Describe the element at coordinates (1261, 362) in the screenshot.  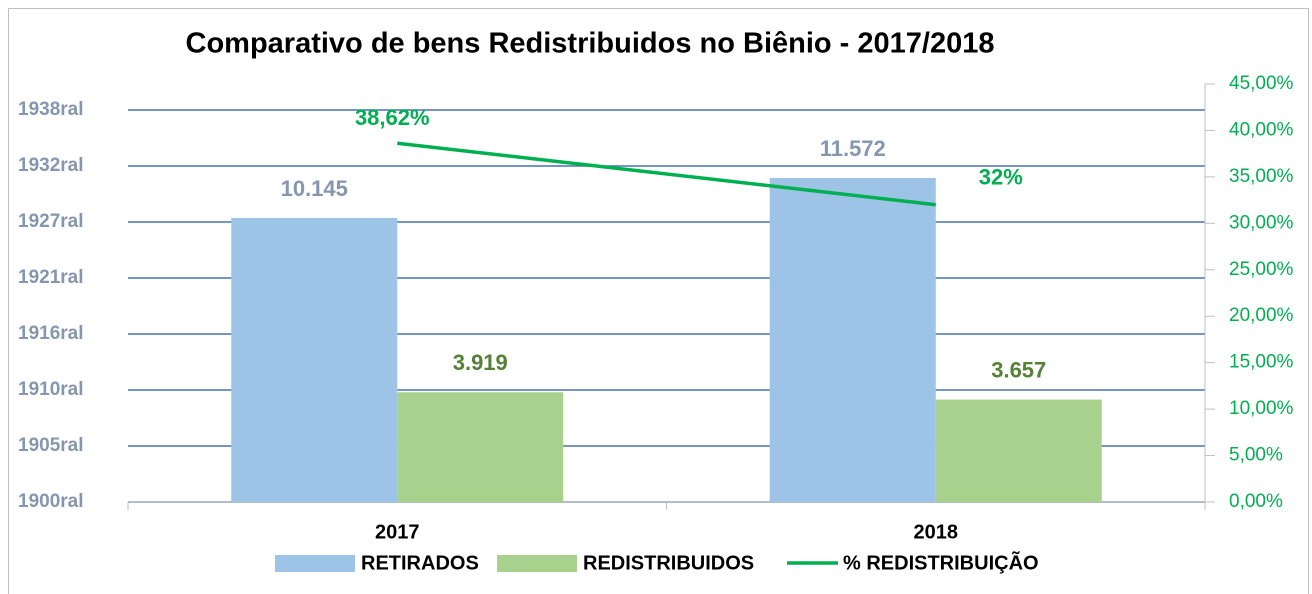
I see `y2-tick-label: 15,00%` at that location.